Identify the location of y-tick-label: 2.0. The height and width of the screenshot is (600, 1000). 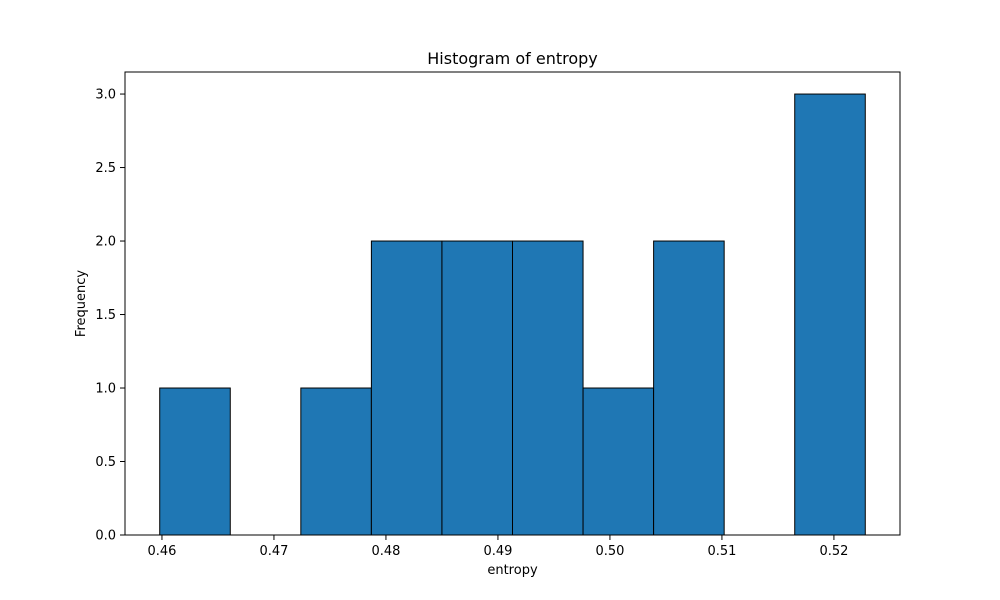
(105, 242).